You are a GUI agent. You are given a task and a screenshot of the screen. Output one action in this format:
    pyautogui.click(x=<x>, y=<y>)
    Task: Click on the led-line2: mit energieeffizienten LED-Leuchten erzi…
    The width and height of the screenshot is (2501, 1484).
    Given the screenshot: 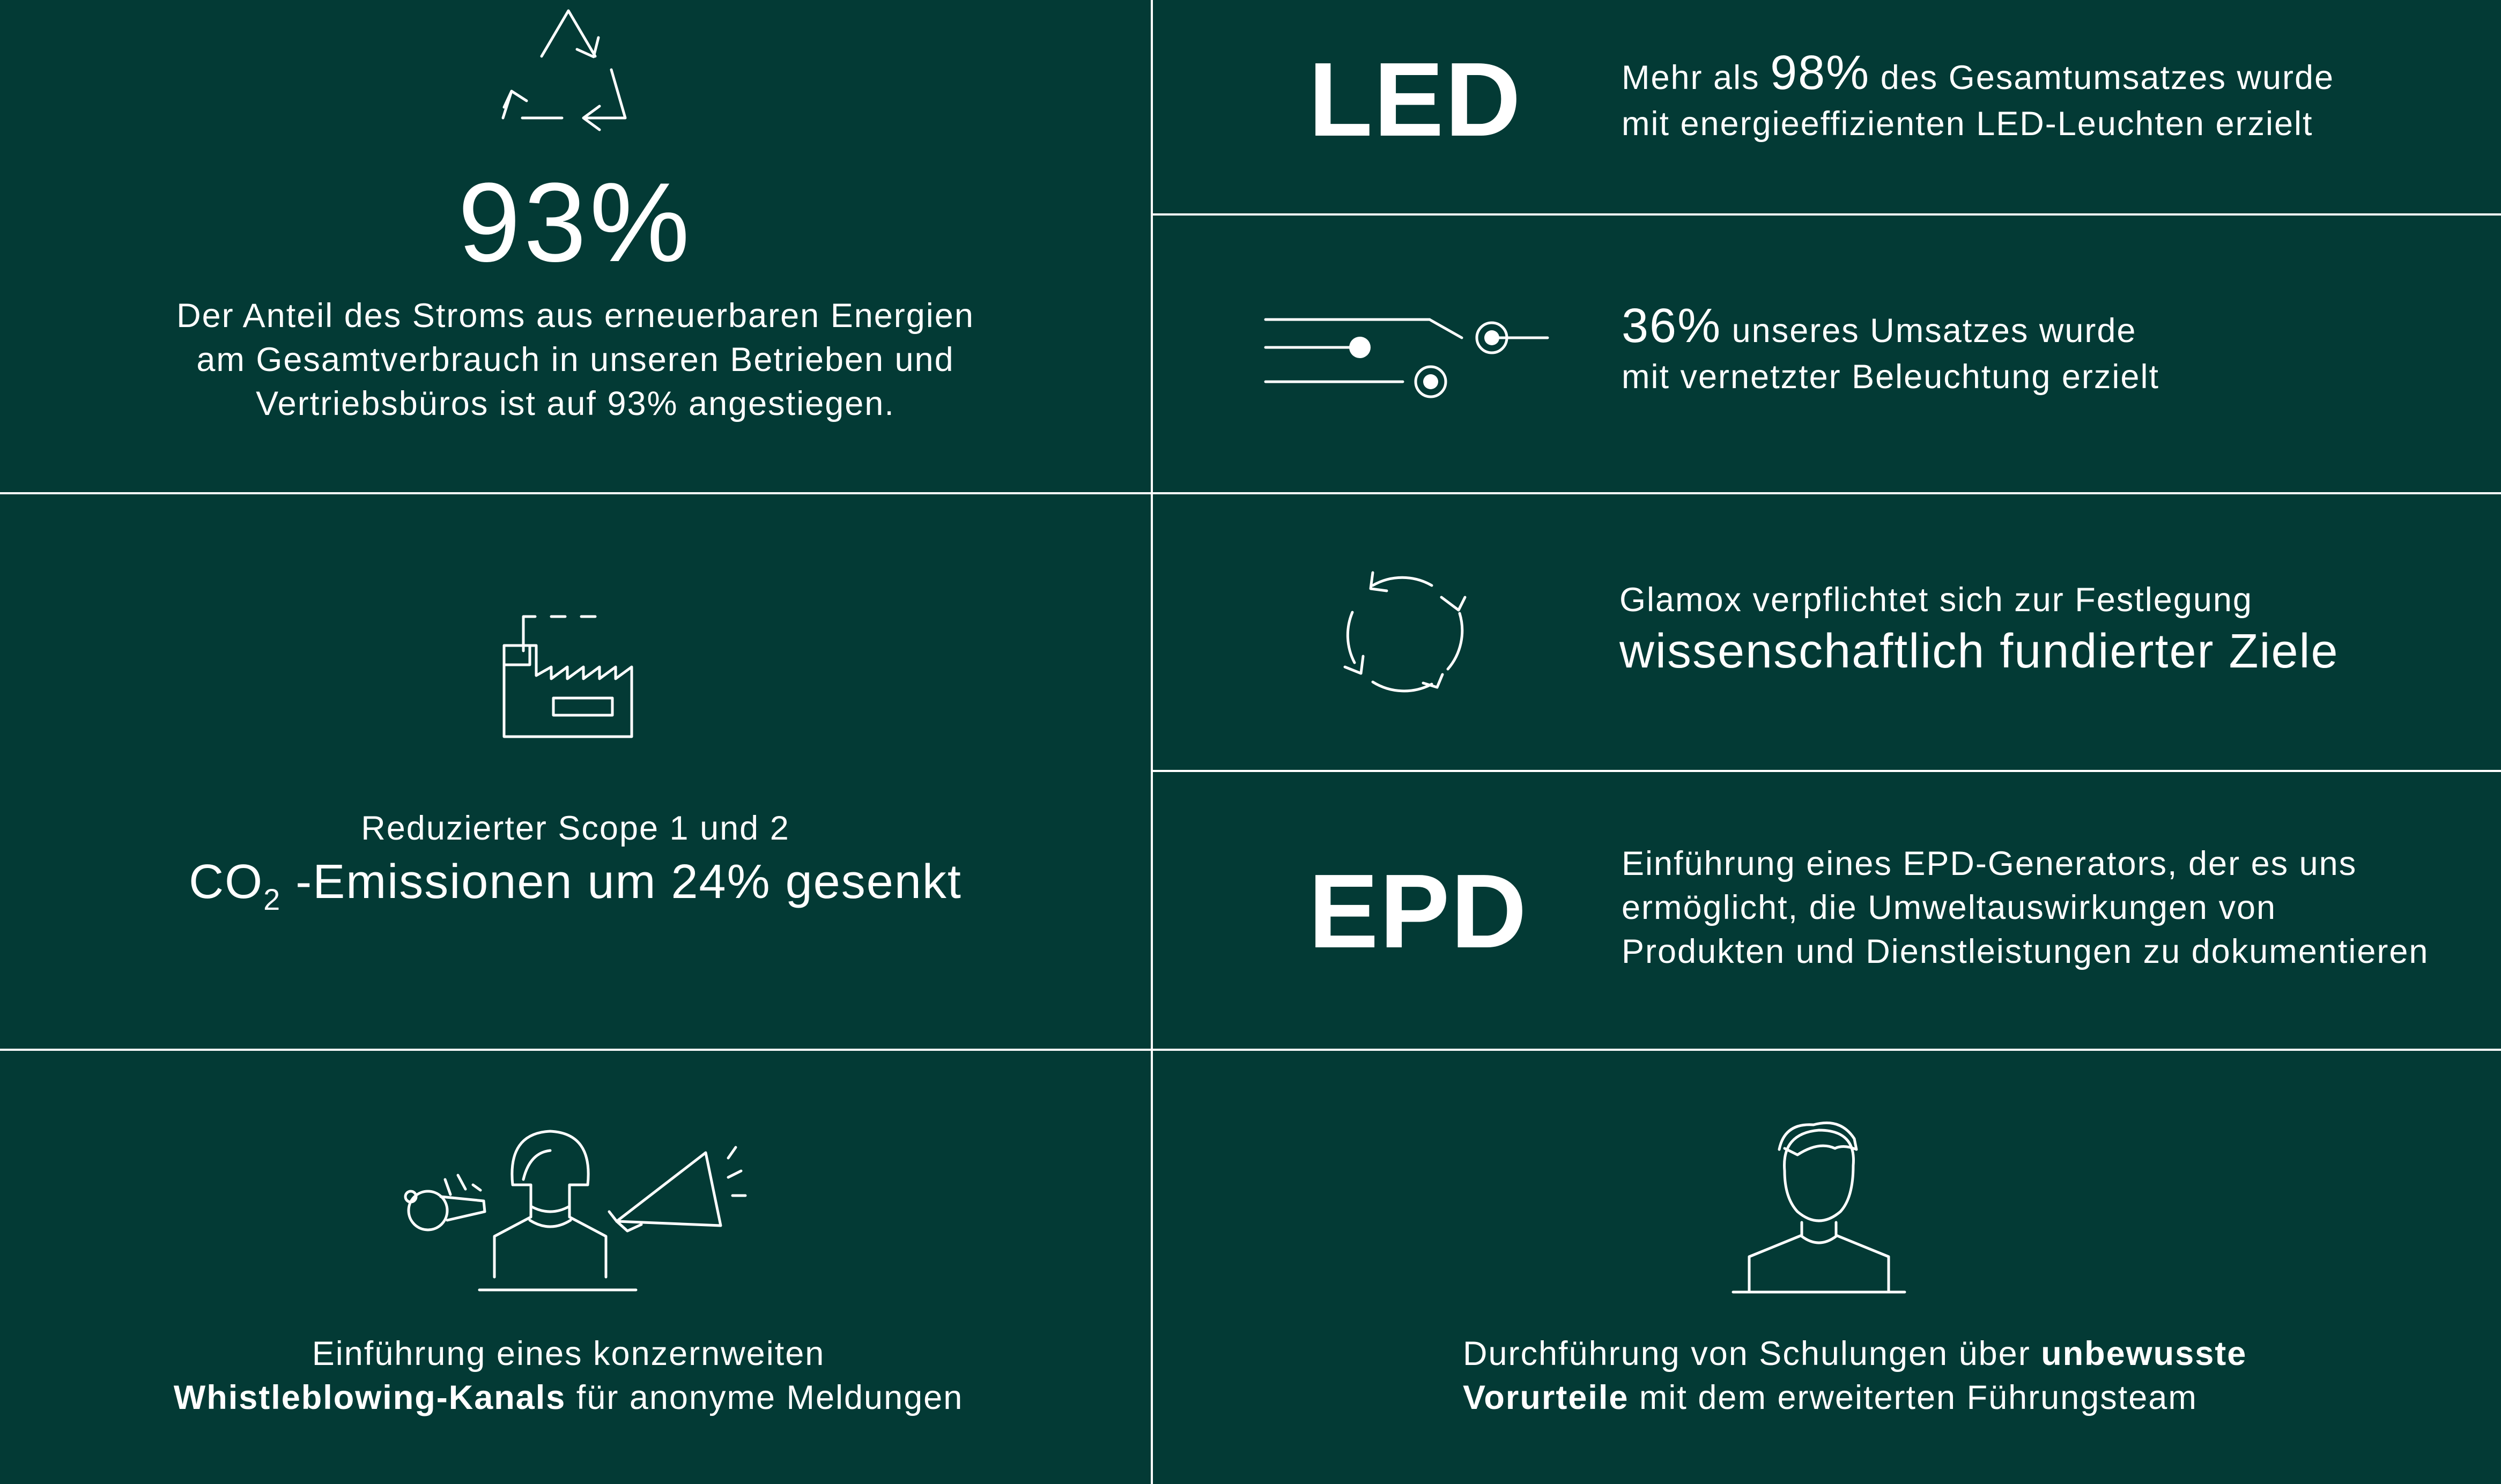 What is the action you would take?
    pyautogui.click(x=1967, y=124)
    